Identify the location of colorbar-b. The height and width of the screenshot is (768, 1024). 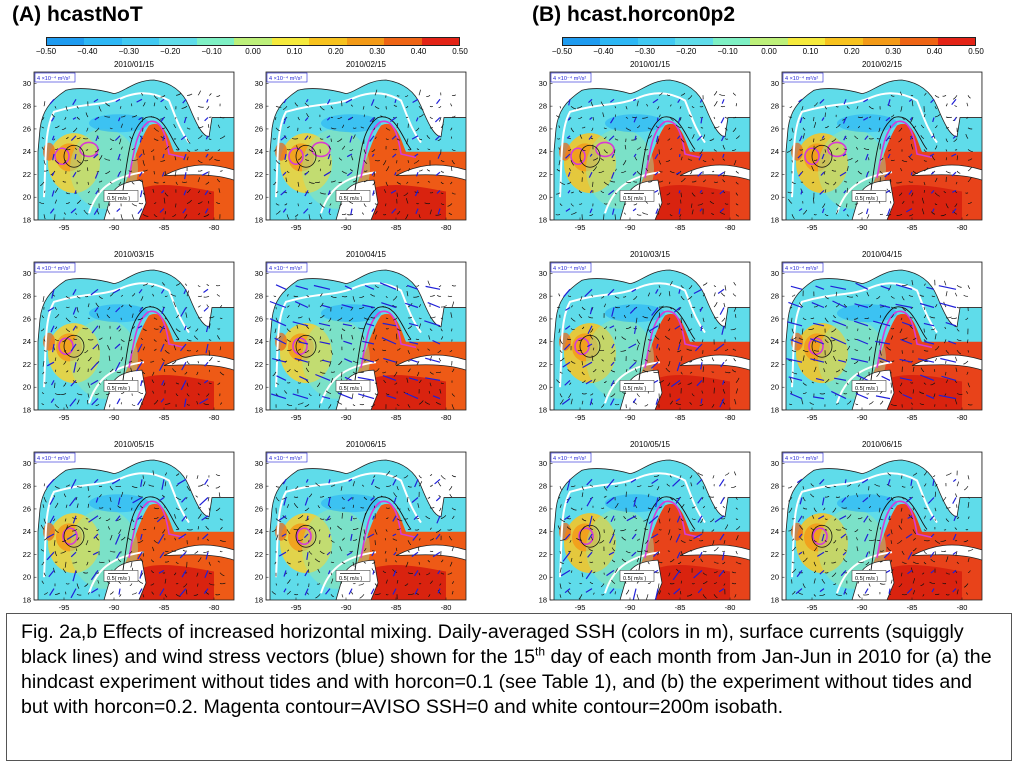
(769, 41).